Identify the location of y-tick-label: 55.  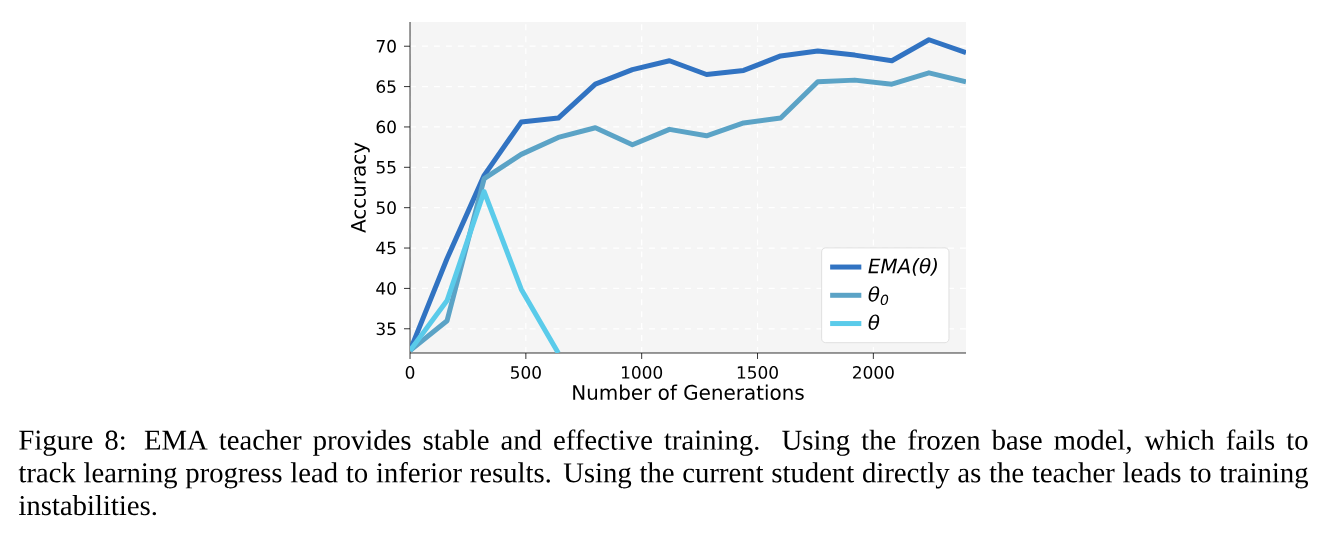
(386, 167).